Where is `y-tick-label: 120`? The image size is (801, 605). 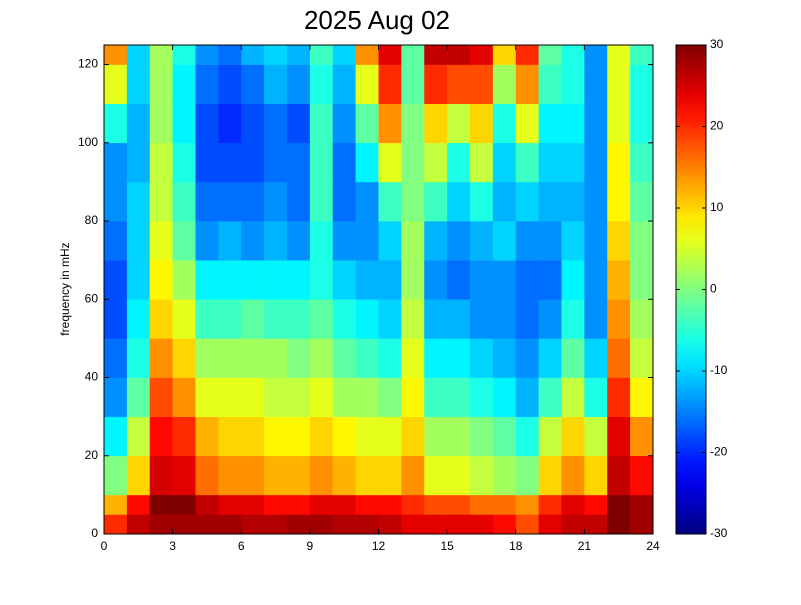 y-tick-label: 120 is located at coordinates (88, 64).